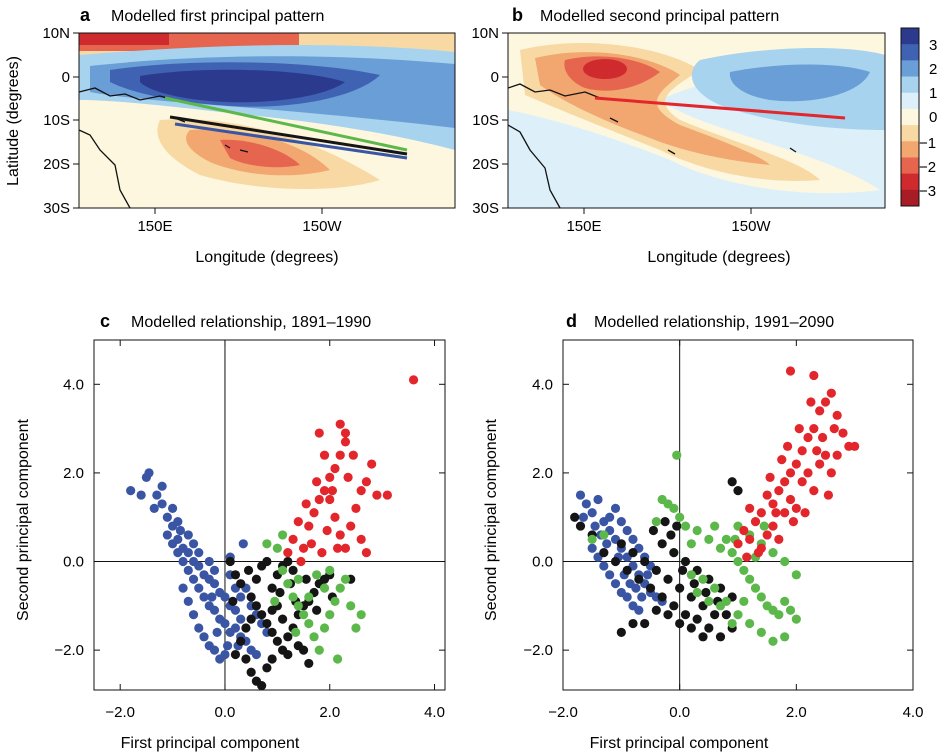  What do you see at coordinates (933, 69) in the screenshot?
I see `colorbar-label-2: 2` at bounding box center [933, 69].